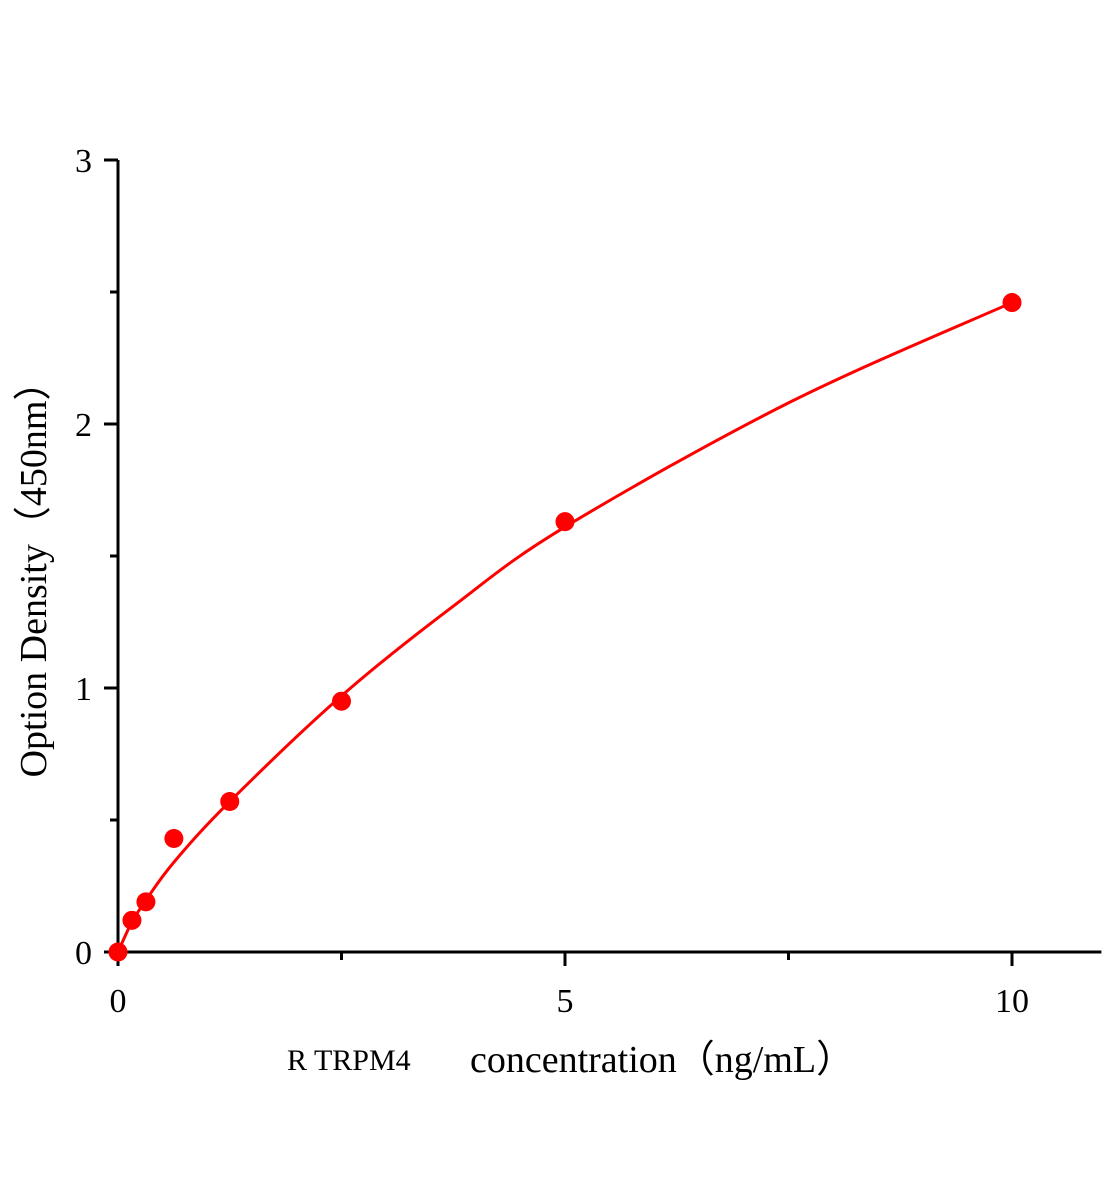 The height and width of the screenshot is (1200, 1104). I want to click on x-axis-label: concentration（ng/mL）, so click(662, 1060).